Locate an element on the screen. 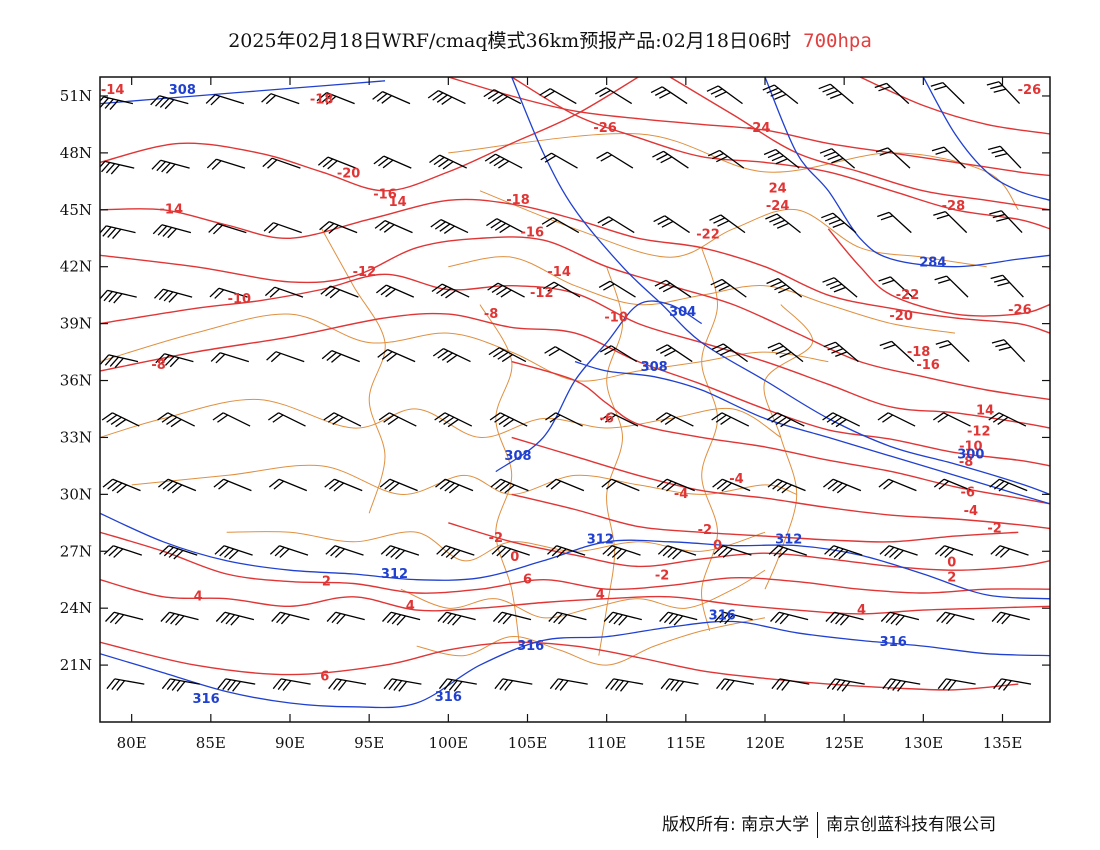 The height and width of the screenshot is (850, 1100). y-tick-label: 51N is located at coordinates (76, 96).